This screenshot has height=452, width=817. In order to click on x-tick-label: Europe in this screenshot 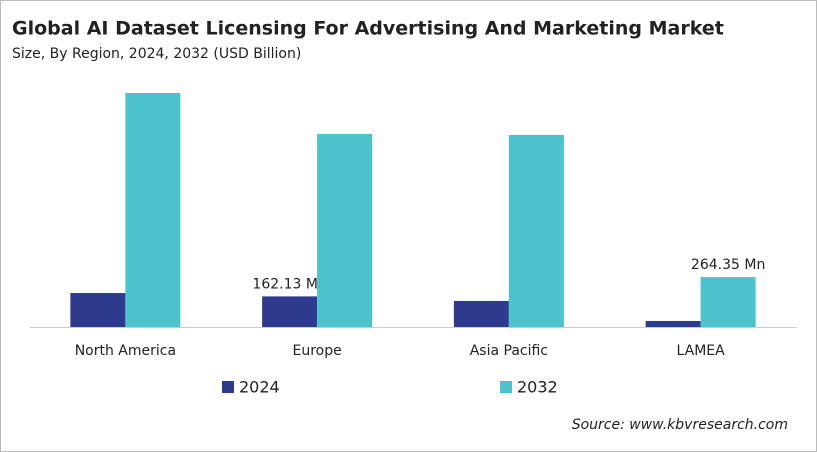, I will do `click(317, 351)`.